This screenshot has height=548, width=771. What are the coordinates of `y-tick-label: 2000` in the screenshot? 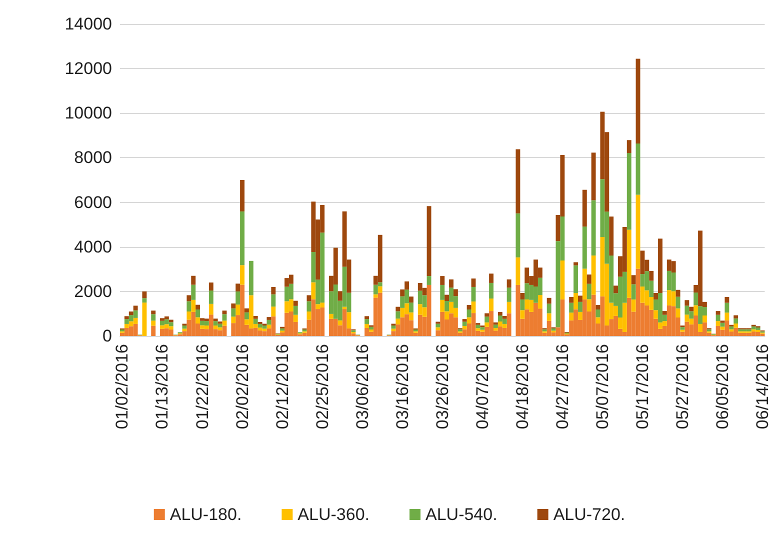 It's located at (93, 291).